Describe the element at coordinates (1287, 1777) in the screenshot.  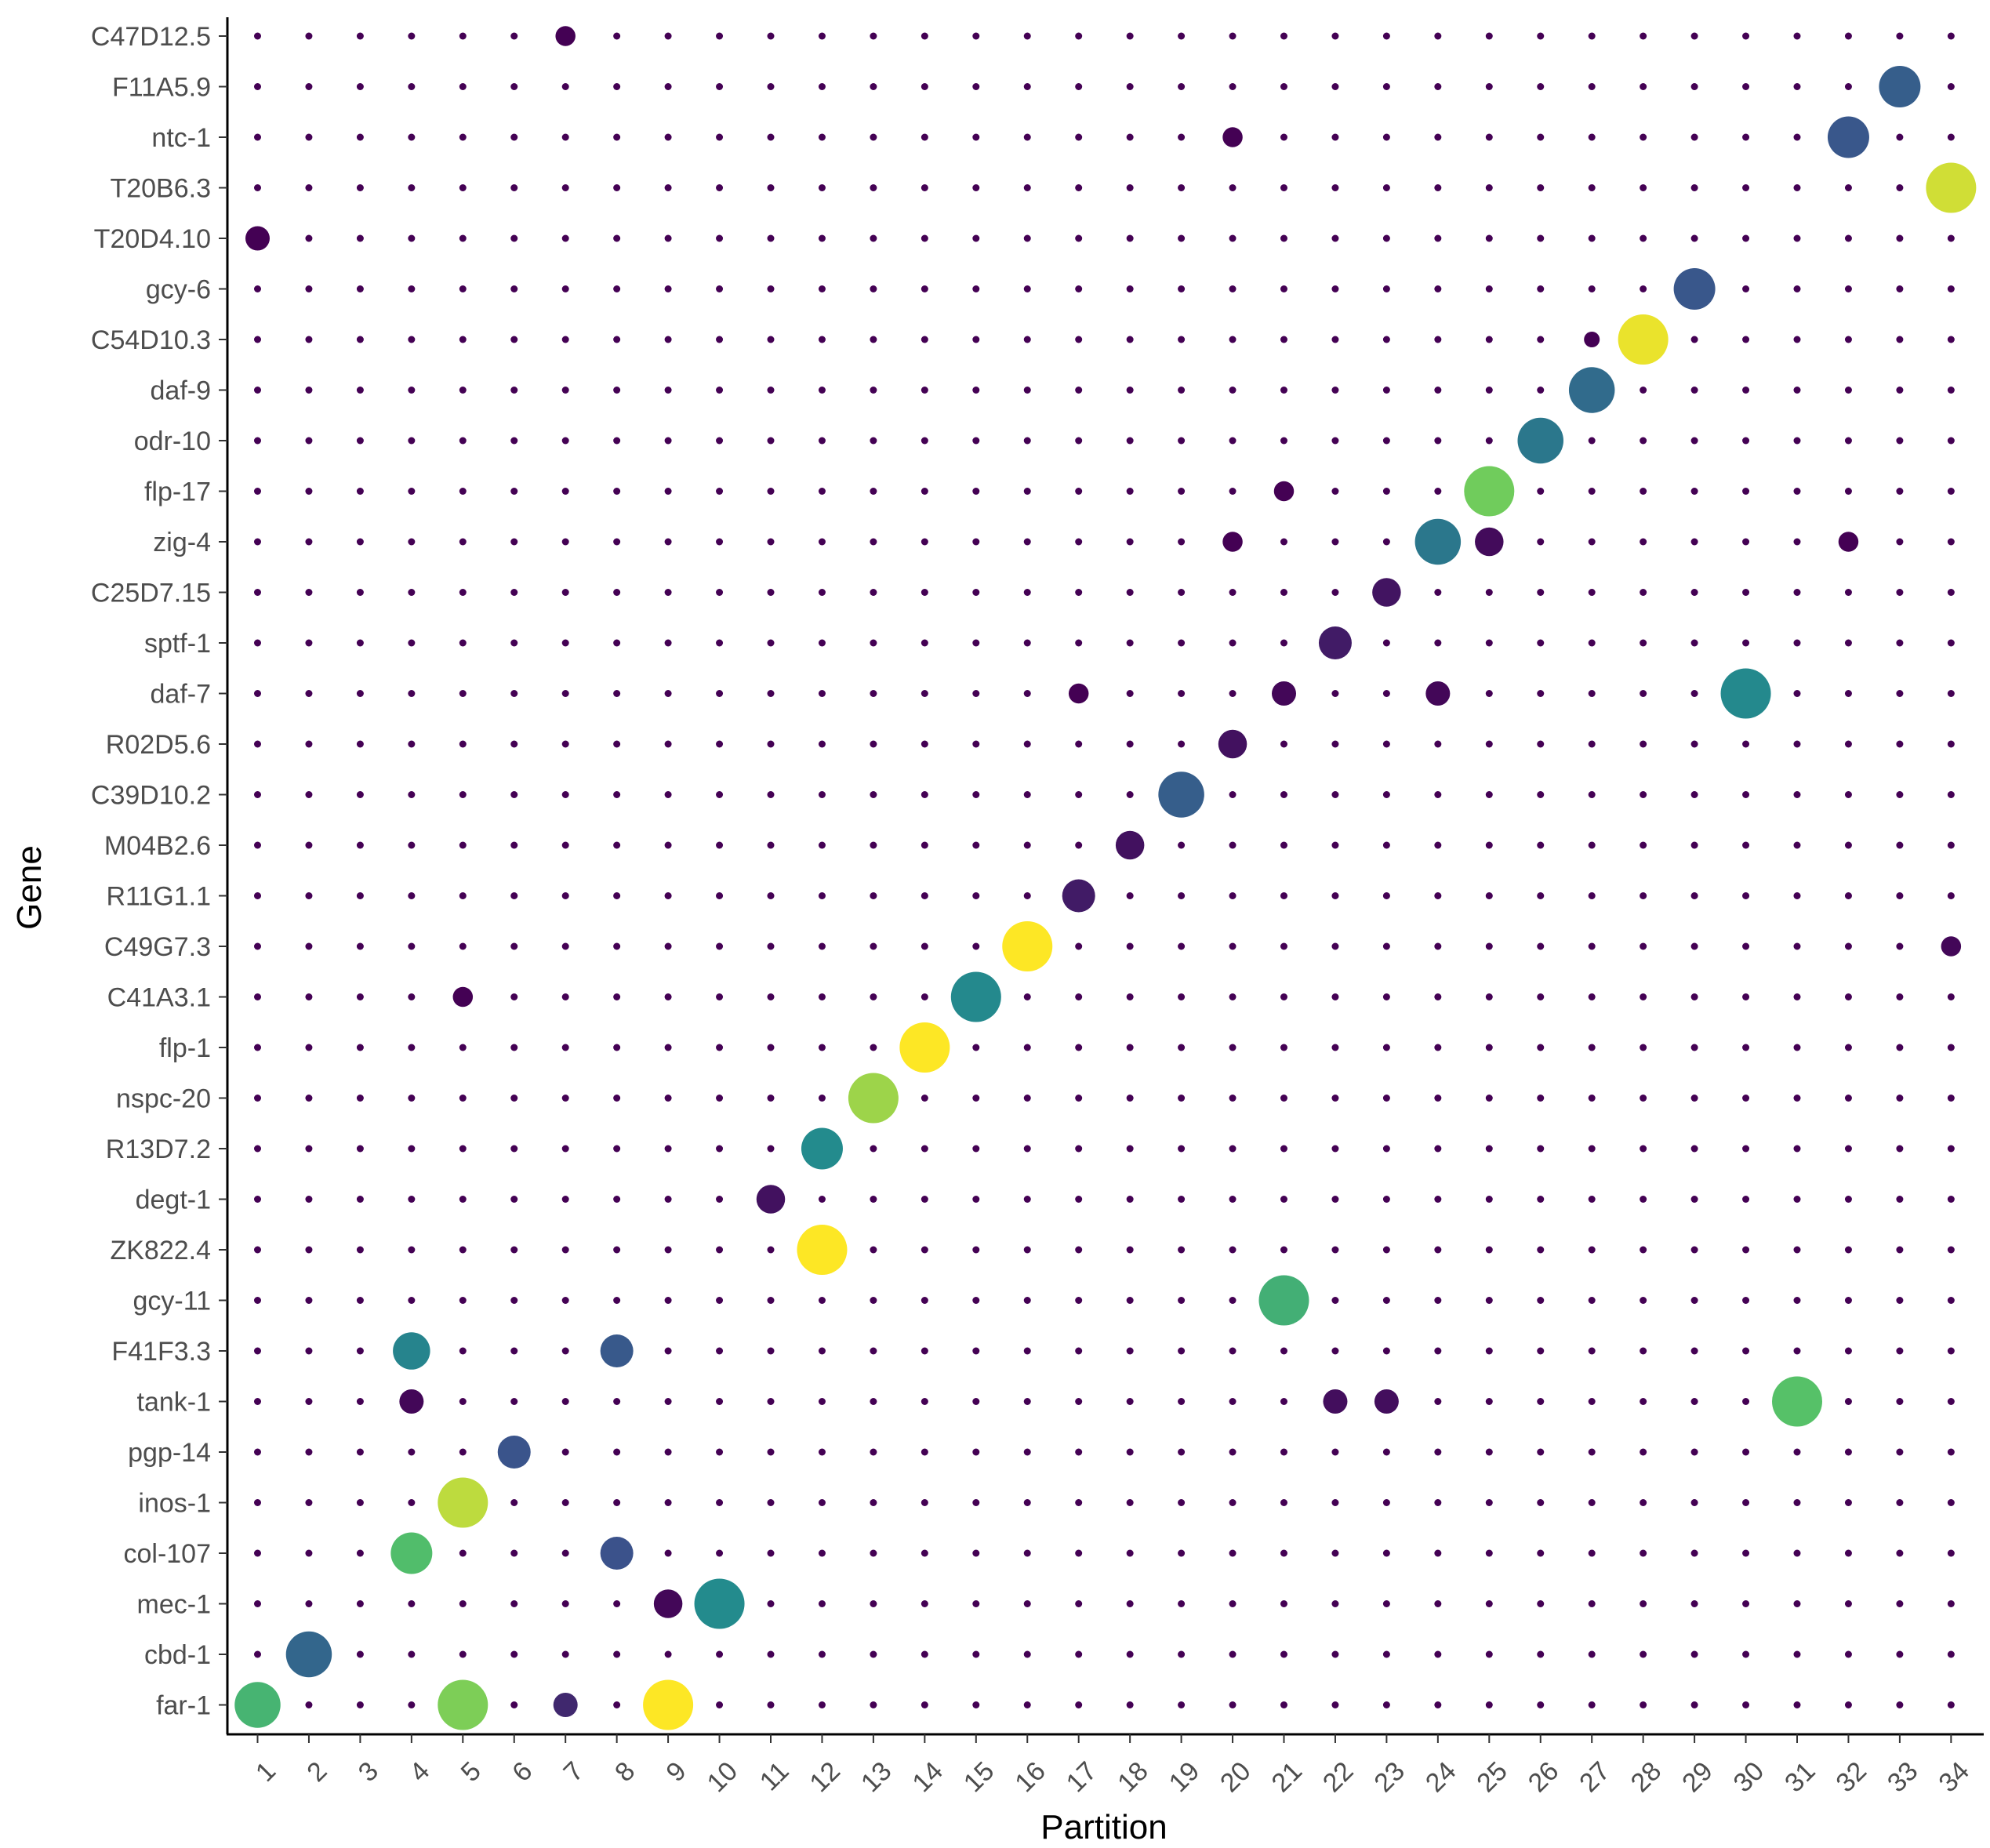
I see `x-tick-label: 21` at that location.